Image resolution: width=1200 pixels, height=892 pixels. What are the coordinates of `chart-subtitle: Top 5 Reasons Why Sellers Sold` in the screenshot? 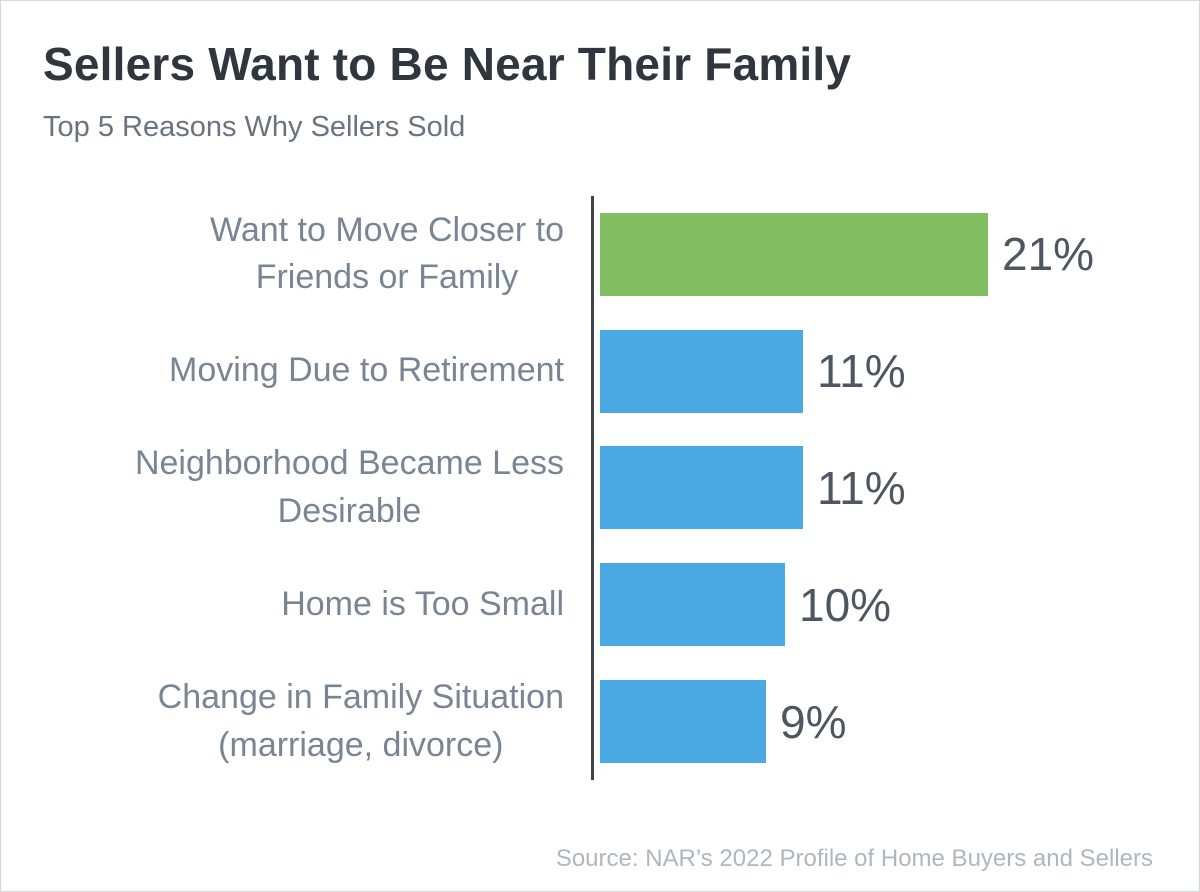 It's located at (254, 127).